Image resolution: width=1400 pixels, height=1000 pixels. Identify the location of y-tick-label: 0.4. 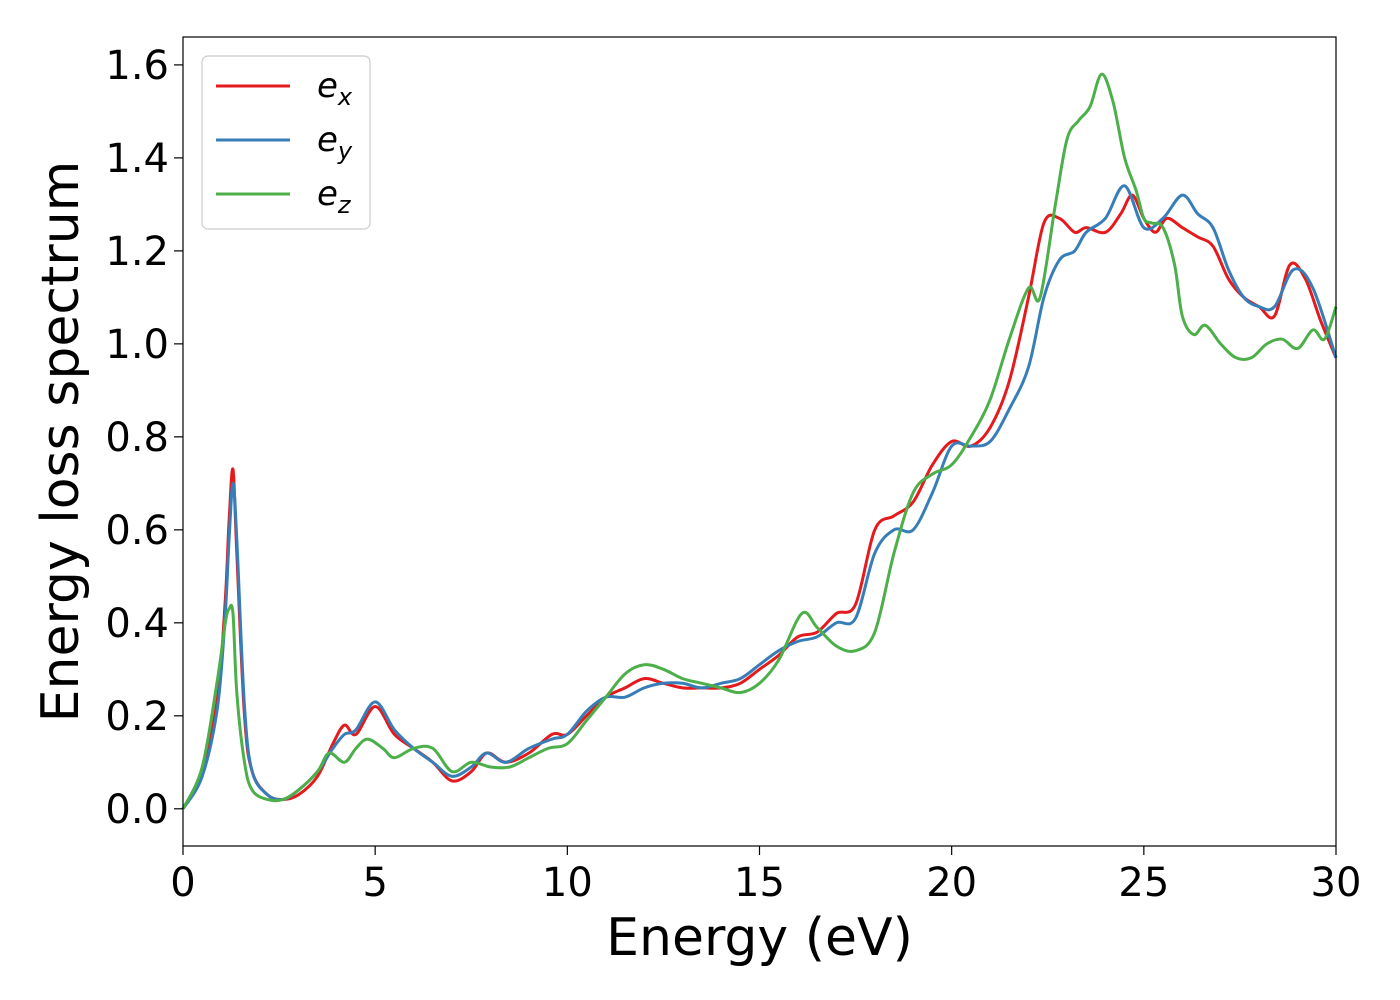
(137, 624).